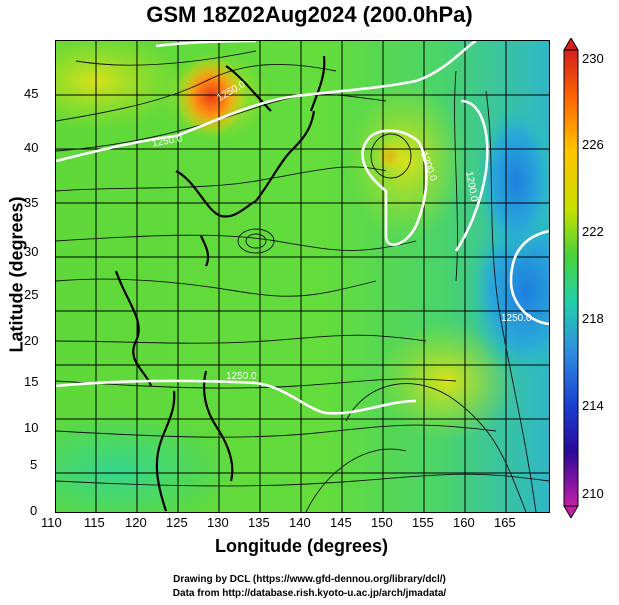 Image resolution: width=619 pixels, height=605 pixels. I want to click on x-tick: 125, so click(177, 522).